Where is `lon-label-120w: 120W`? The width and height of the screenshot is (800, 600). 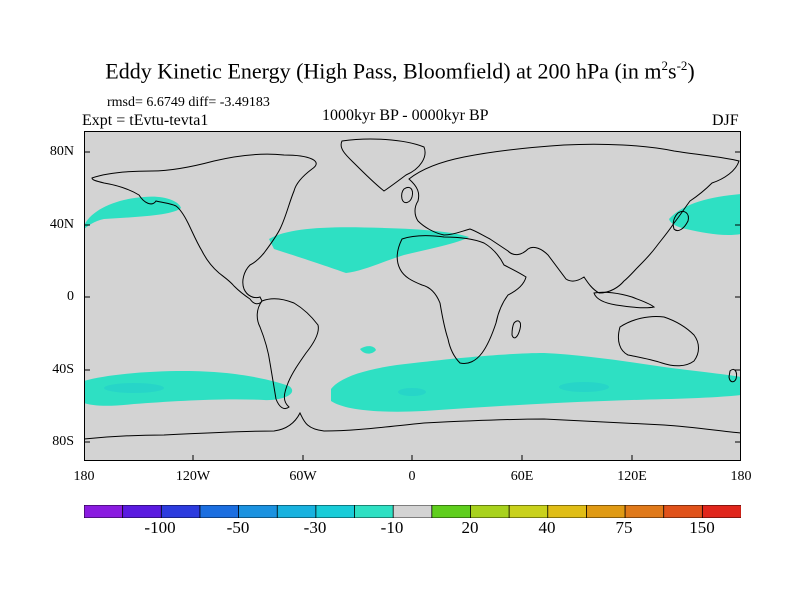
lon-label-120w: 120W is located at coordinates (193, 476).